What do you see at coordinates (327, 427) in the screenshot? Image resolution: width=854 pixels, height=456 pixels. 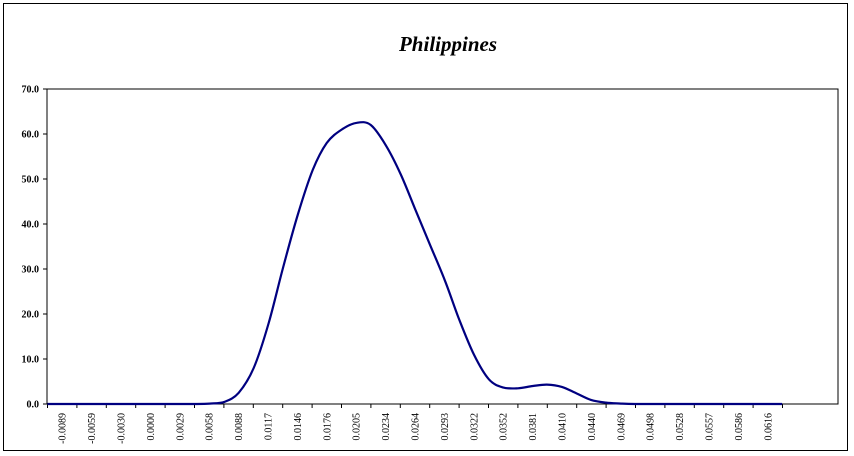 I see `x-tick-label: 0.0176` at bounding box center [327, 427].